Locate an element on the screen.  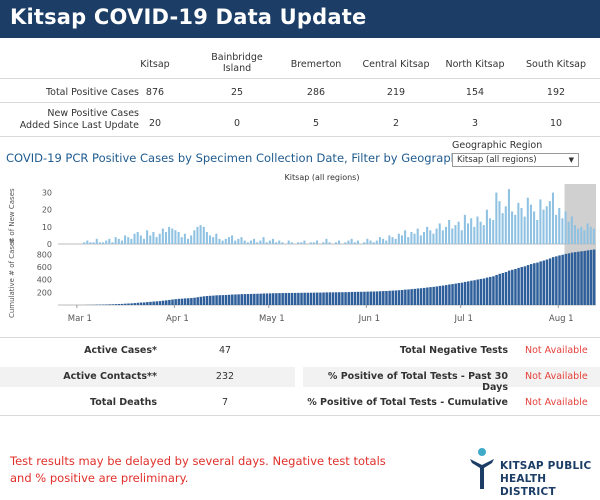
column-header-line: Bremerton is located at coordinates (316, 64).